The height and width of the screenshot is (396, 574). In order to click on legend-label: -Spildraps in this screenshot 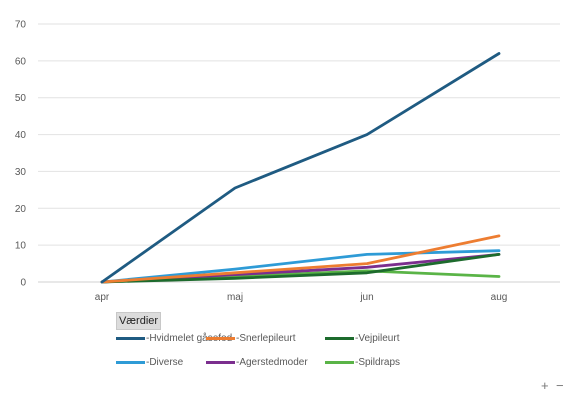, I will do `click(378, 362)`.